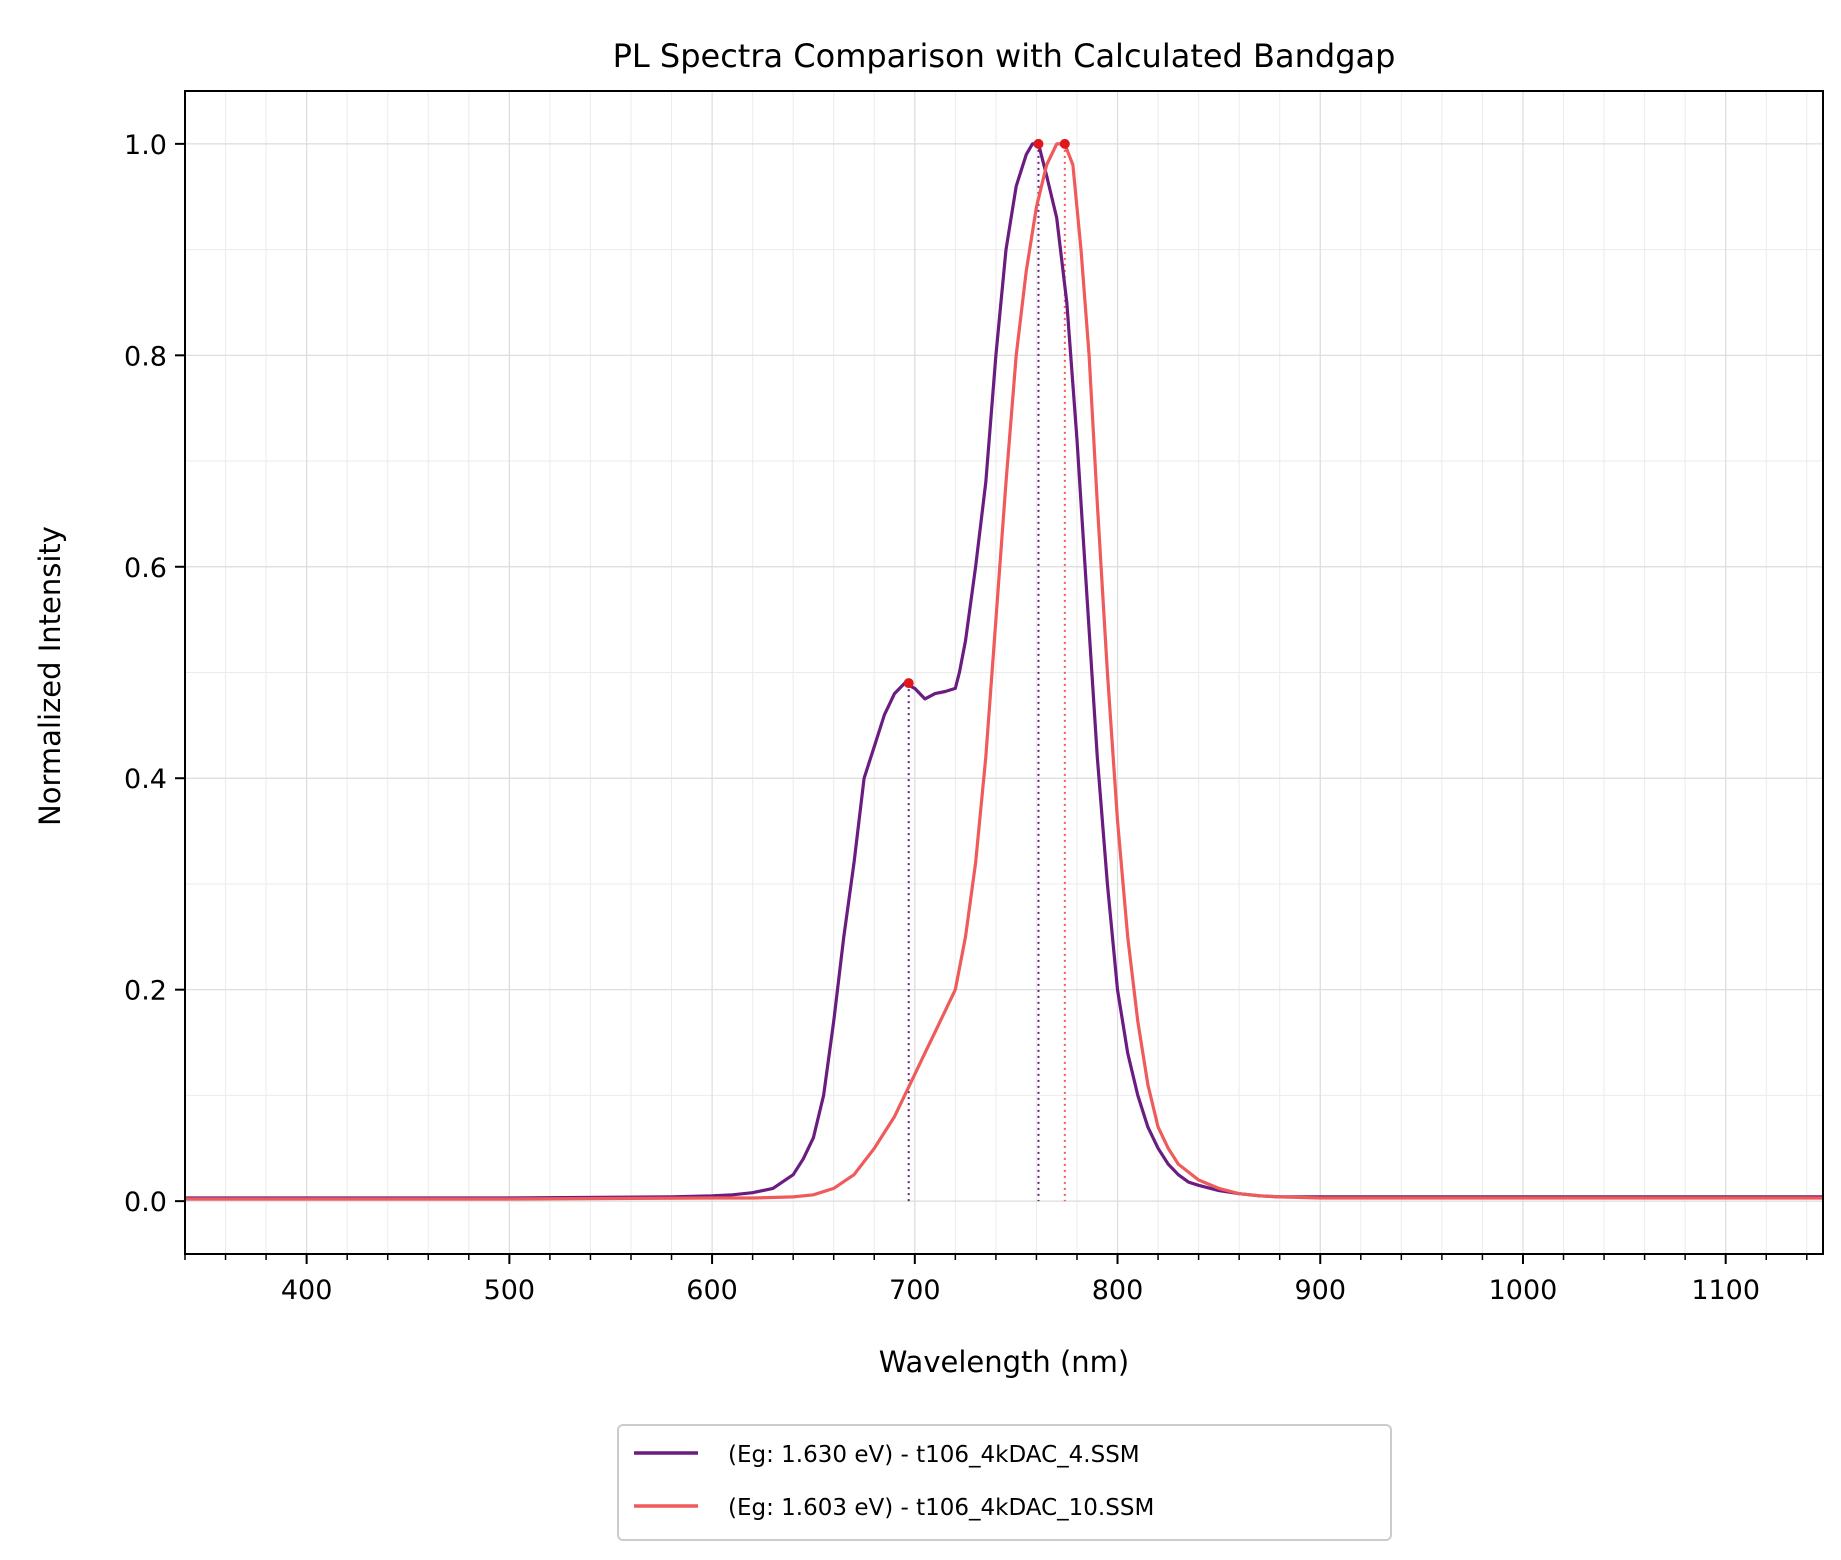 Image resolution: width=1841 pixels, height=1560 pixels. What do you see at coordinates (934, 1455) in the screenshot?
I see `legend-label-series-1: (Eg: 1.630 eV) - t106_4kDAC_4.SSM` at bounding box center [934, 1455].